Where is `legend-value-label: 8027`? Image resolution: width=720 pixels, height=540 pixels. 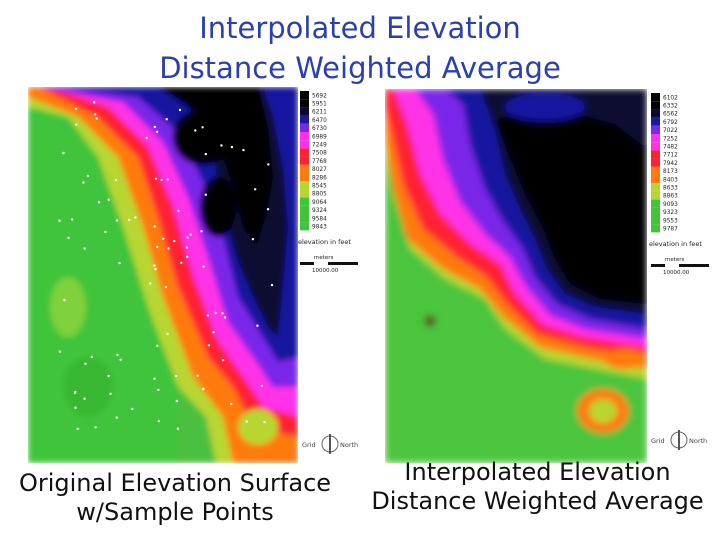
legend-value-label: 8027 is located at coordinates (319, 170).